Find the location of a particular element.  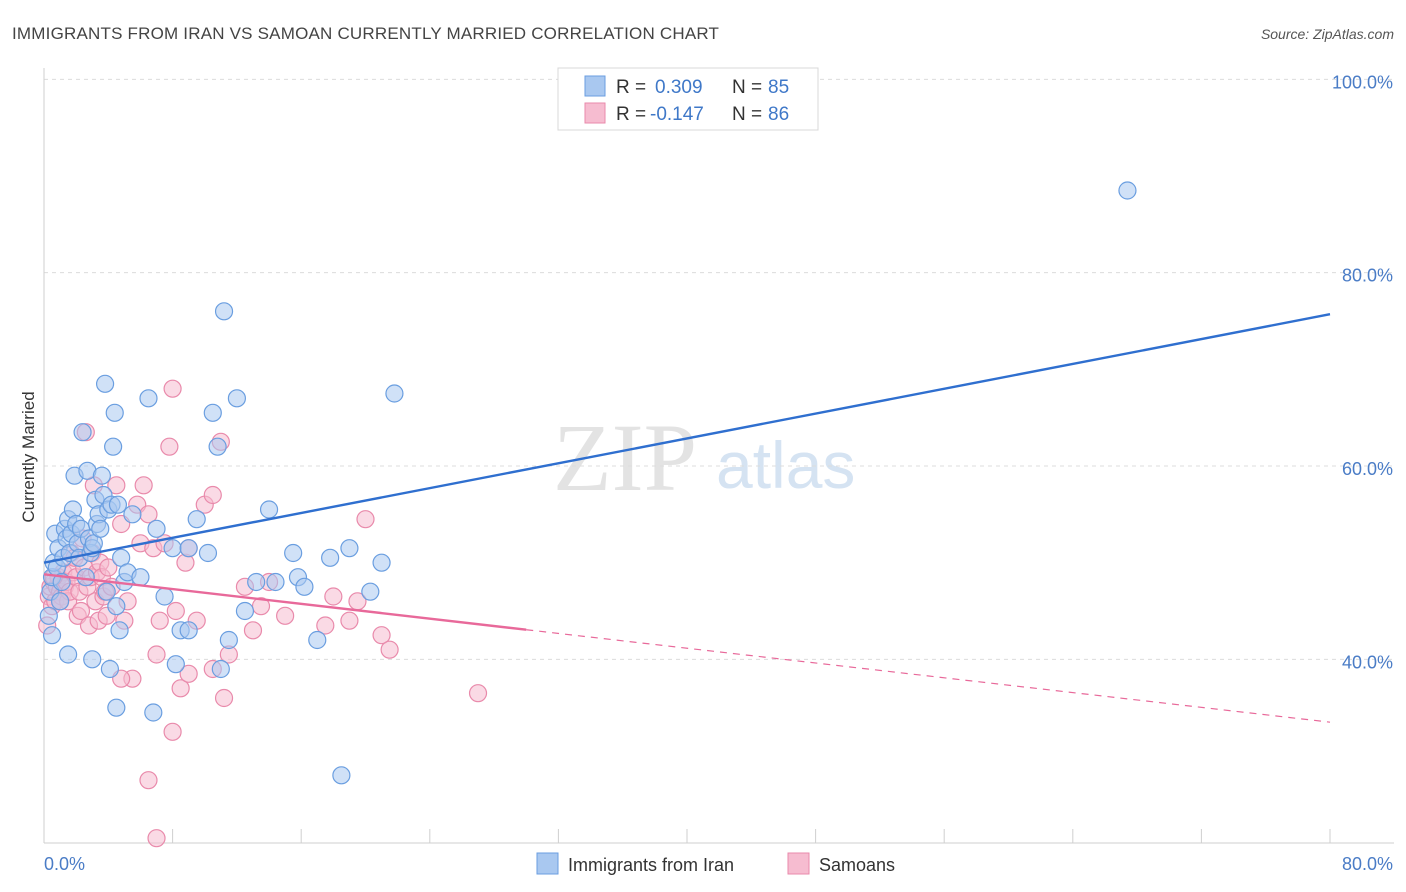

watermark-atlas: atlas is located at coordinates (785, 465).